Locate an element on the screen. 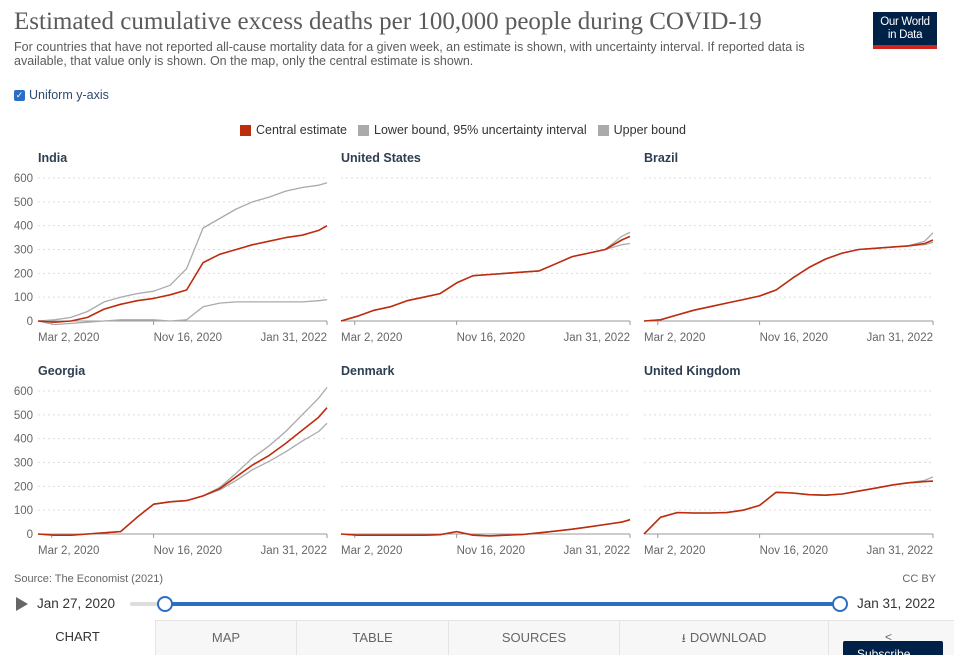 This screenshot has height=655, width=954. legend-swatch-central is located at coordinates (245, 130).